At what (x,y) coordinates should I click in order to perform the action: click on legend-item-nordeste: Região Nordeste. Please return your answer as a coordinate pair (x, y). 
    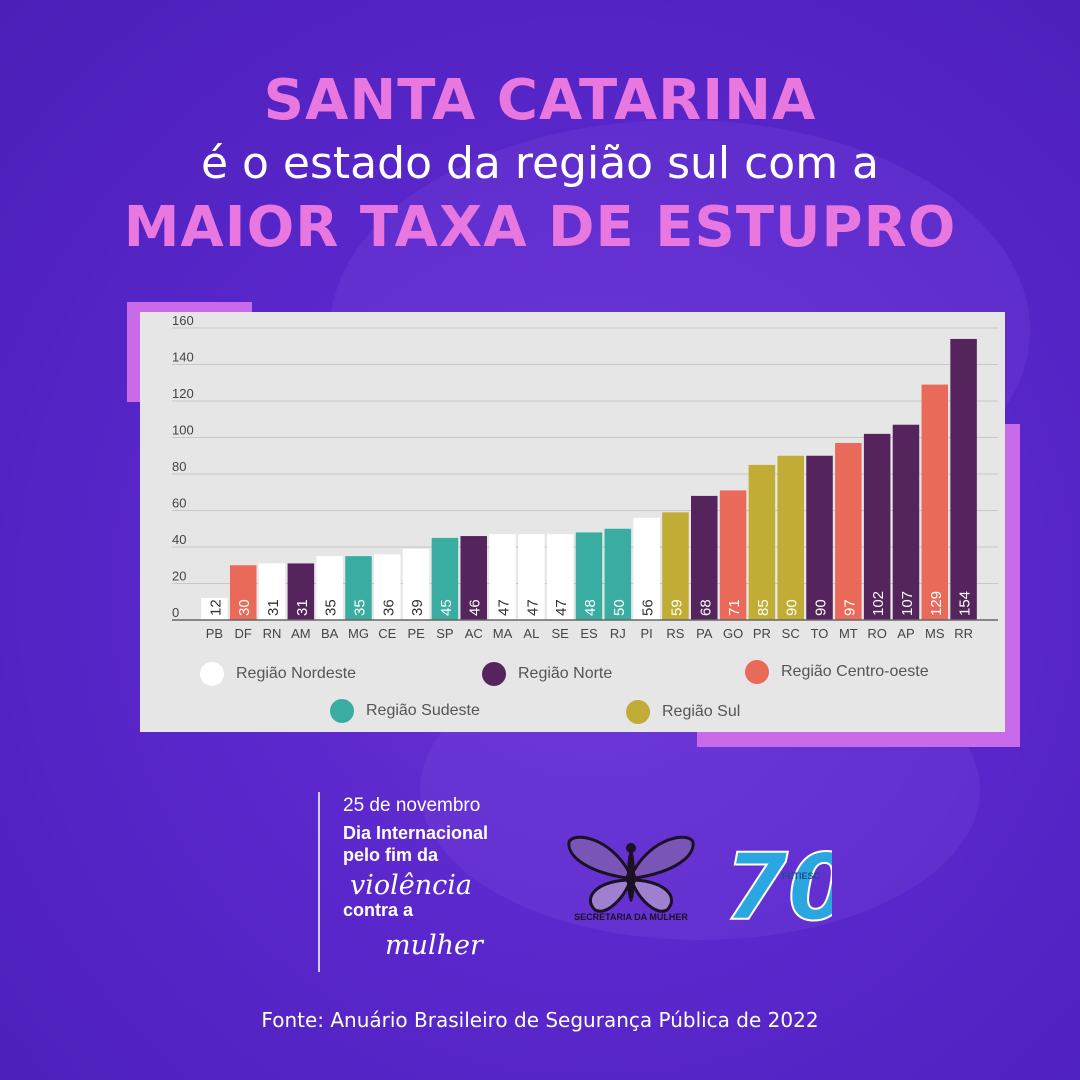
    Looking at the image, I should click on (278, 674).